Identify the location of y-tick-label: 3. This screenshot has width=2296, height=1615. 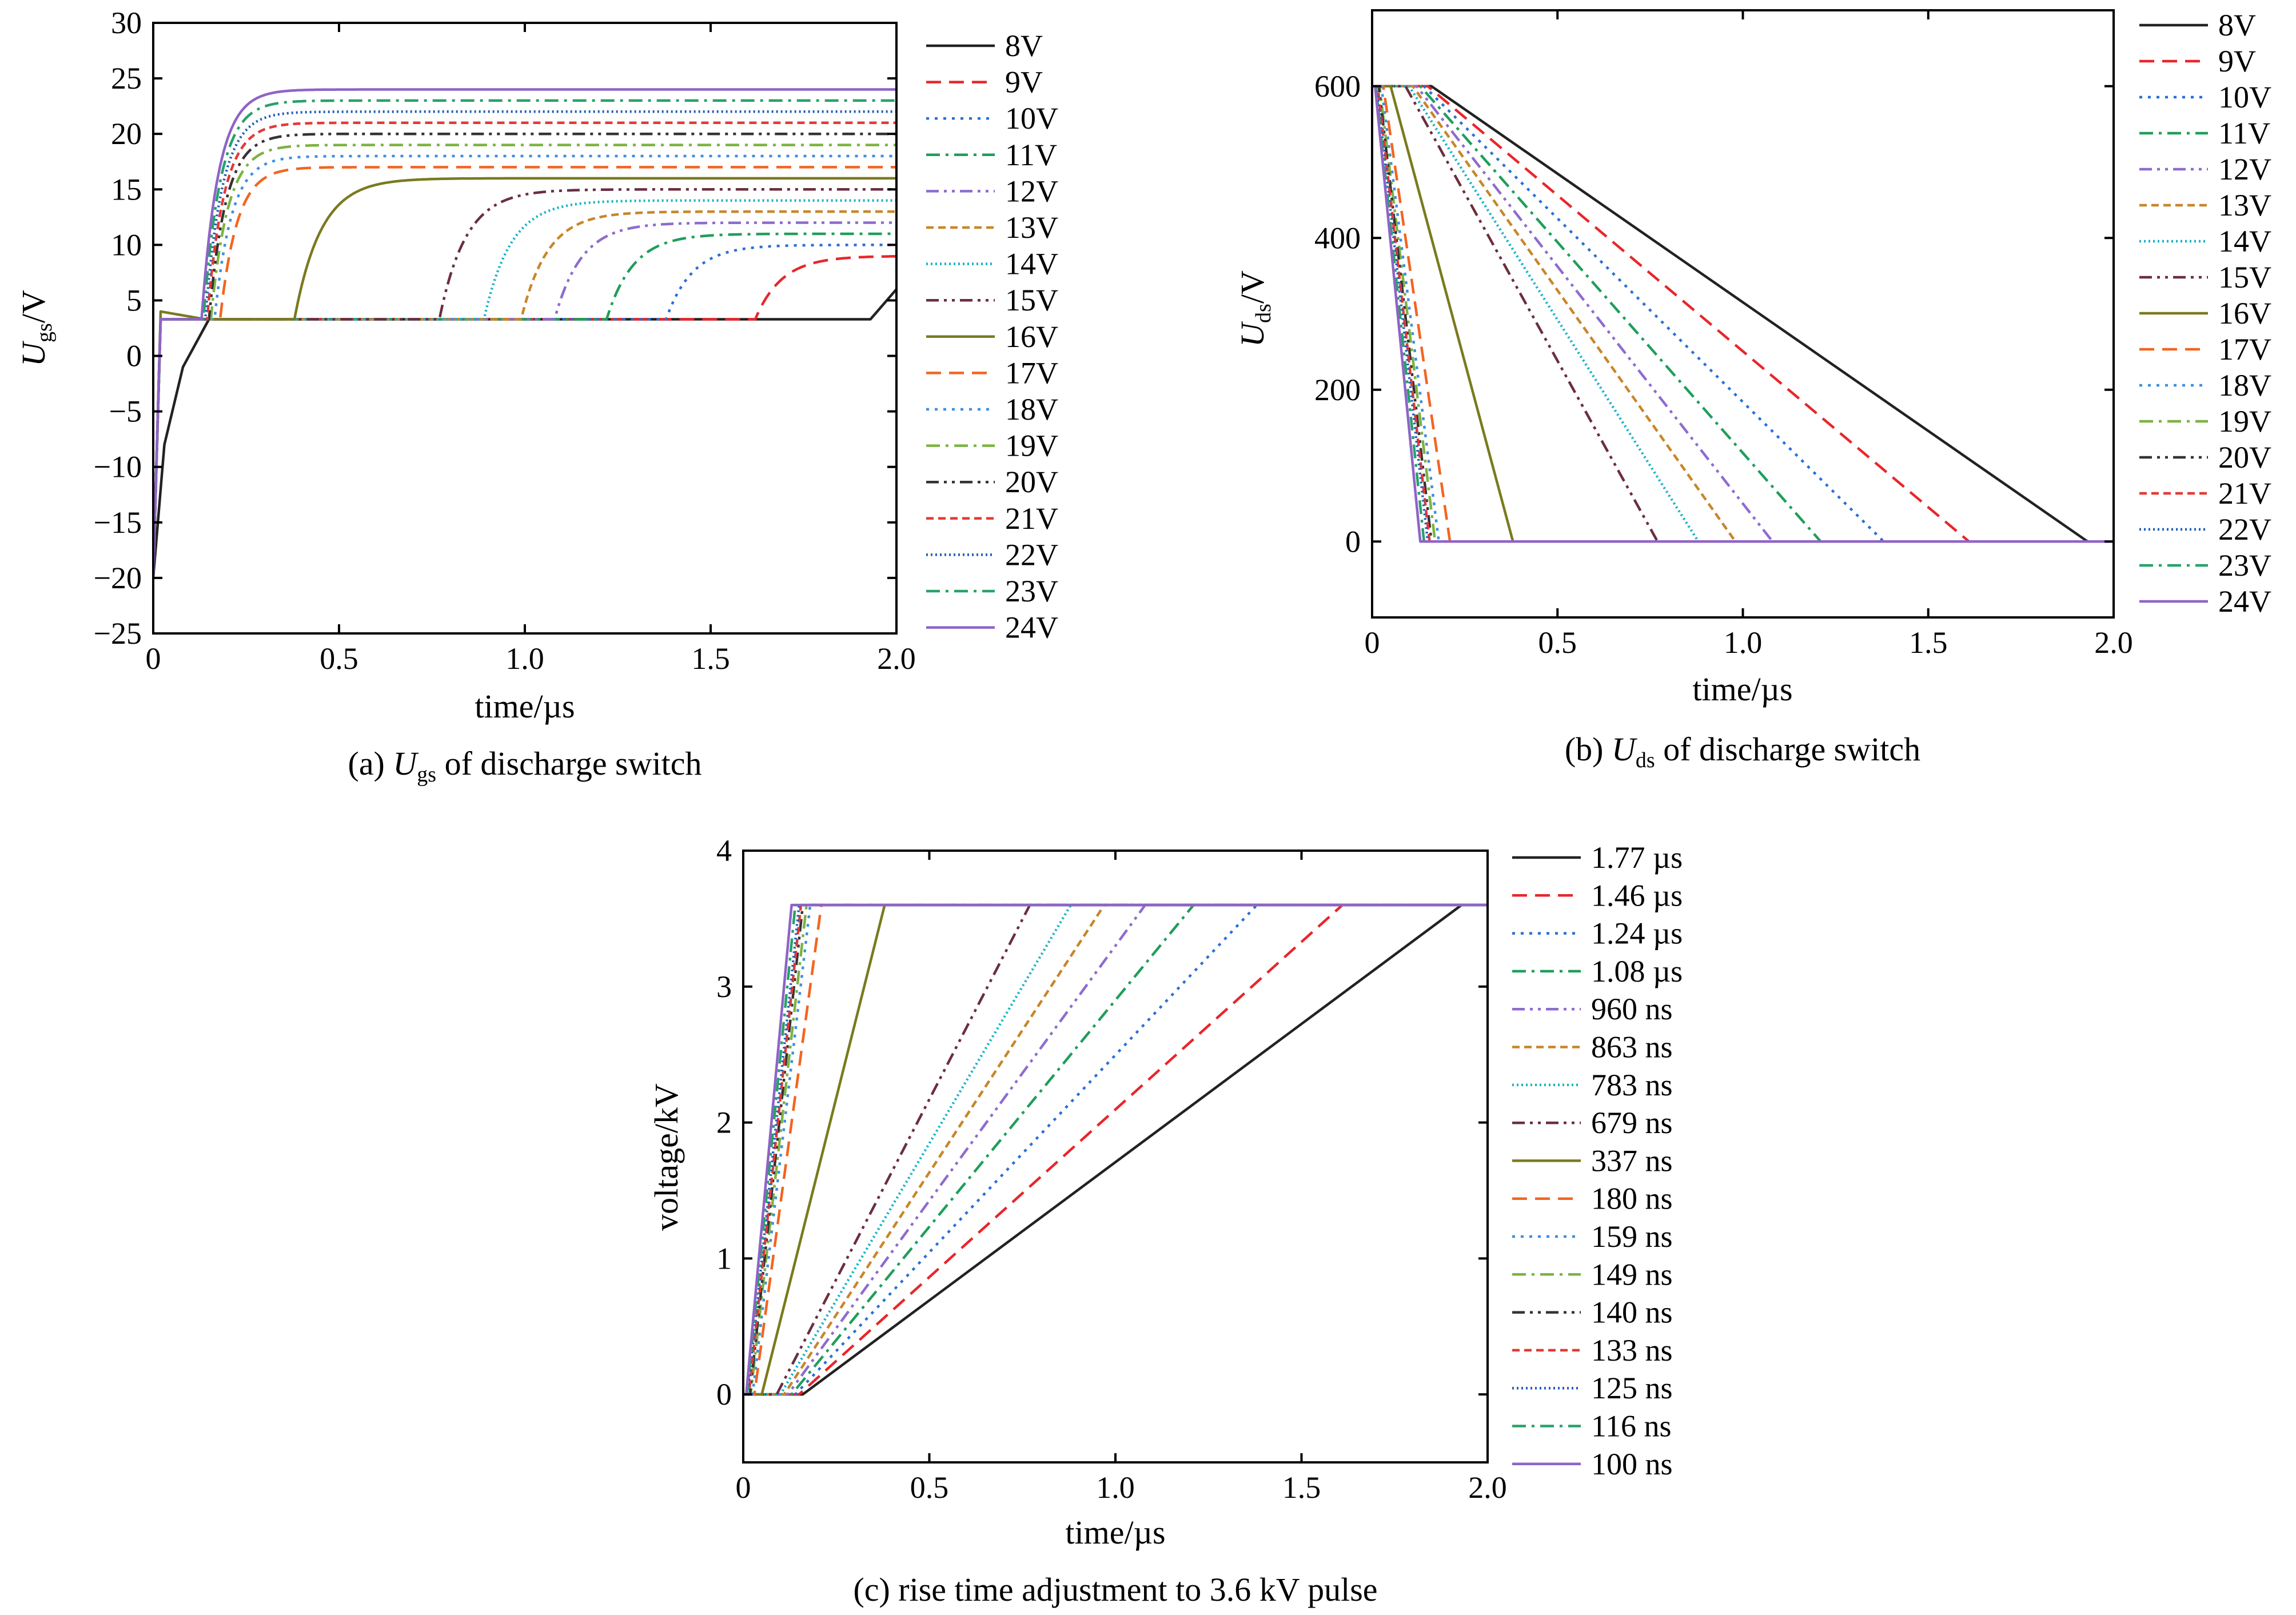
(724, 987).